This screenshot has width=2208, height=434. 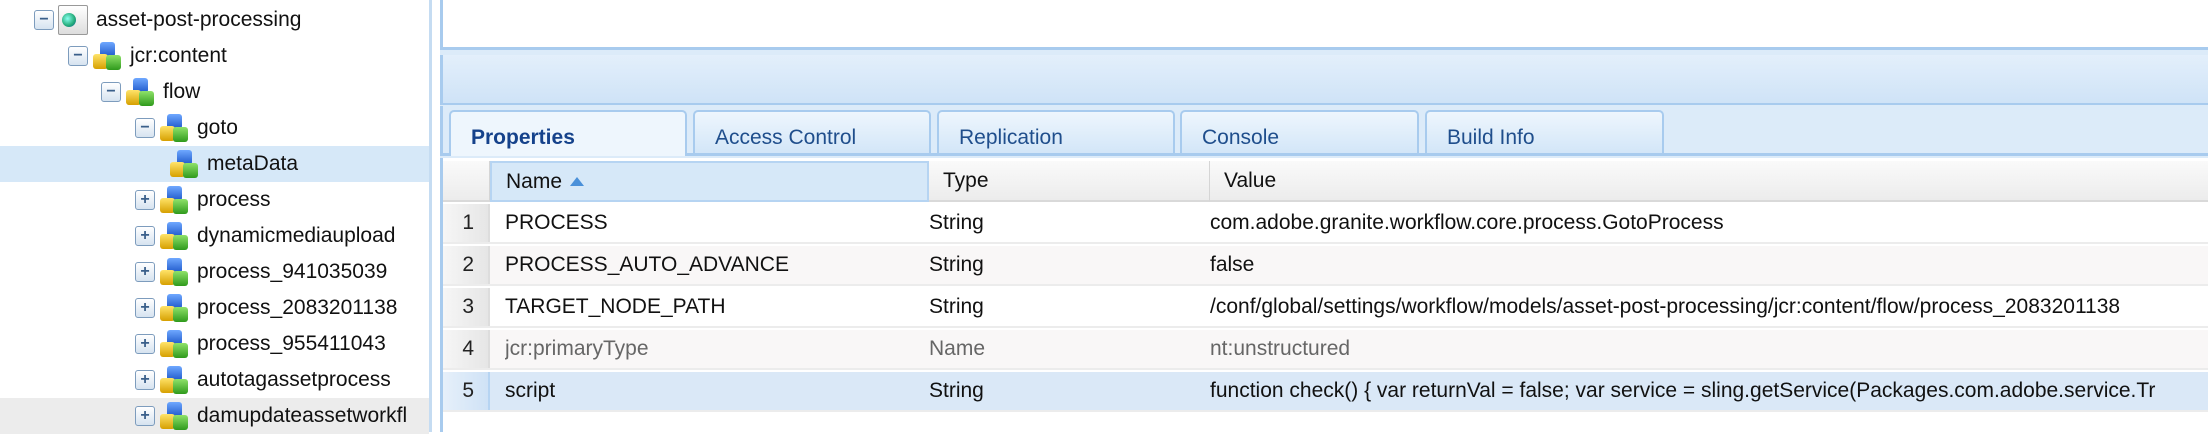 I want to click on tab-console: Console, so click(x=1299, y=131).